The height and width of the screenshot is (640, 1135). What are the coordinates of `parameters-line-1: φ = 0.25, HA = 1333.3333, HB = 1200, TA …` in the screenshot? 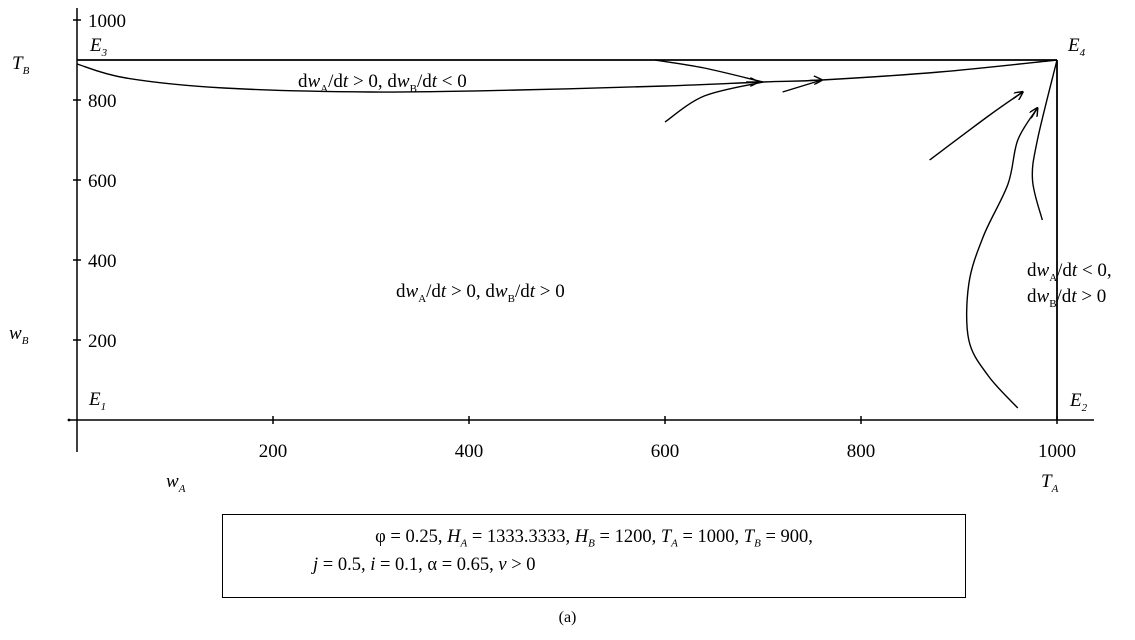 It's located at (594, 538).